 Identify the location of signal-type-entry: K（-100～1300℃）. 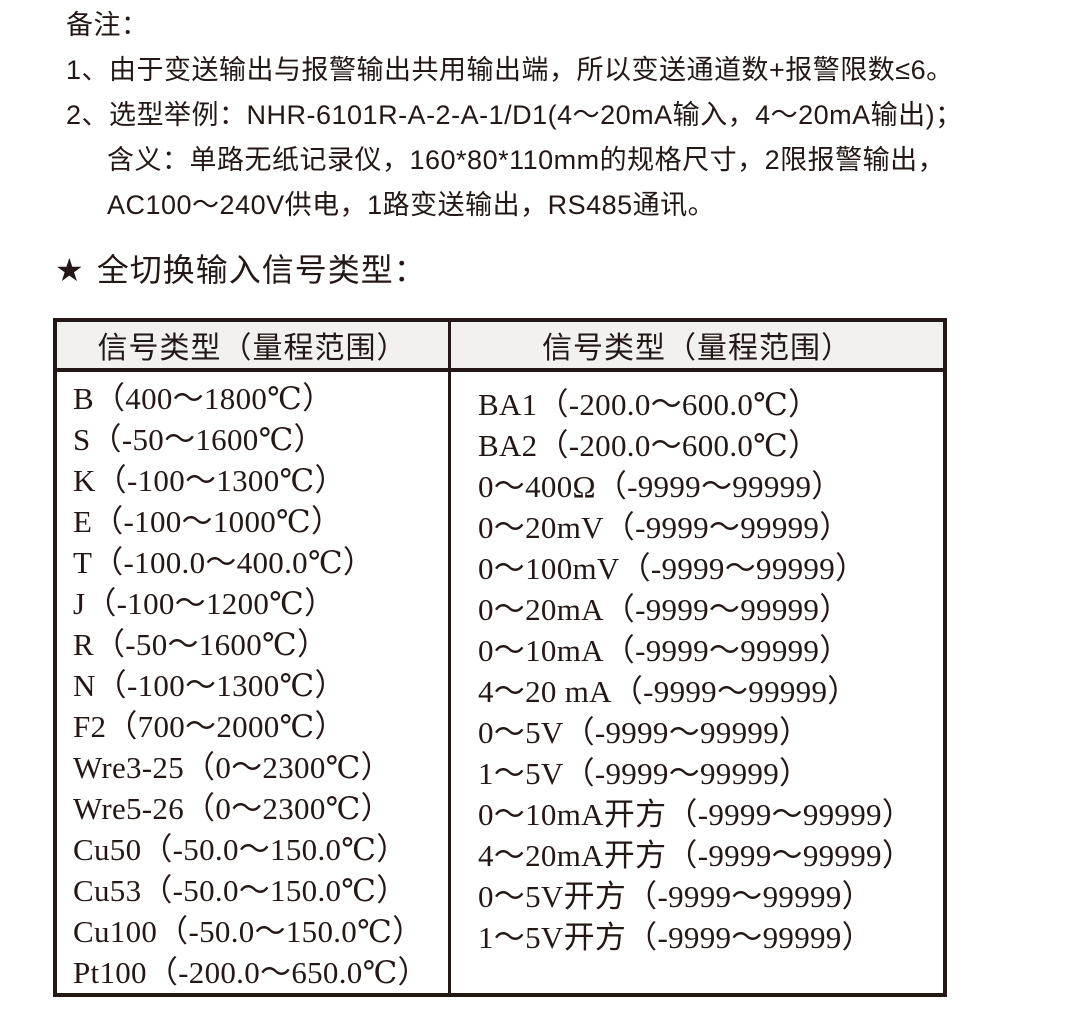
(209, 480).